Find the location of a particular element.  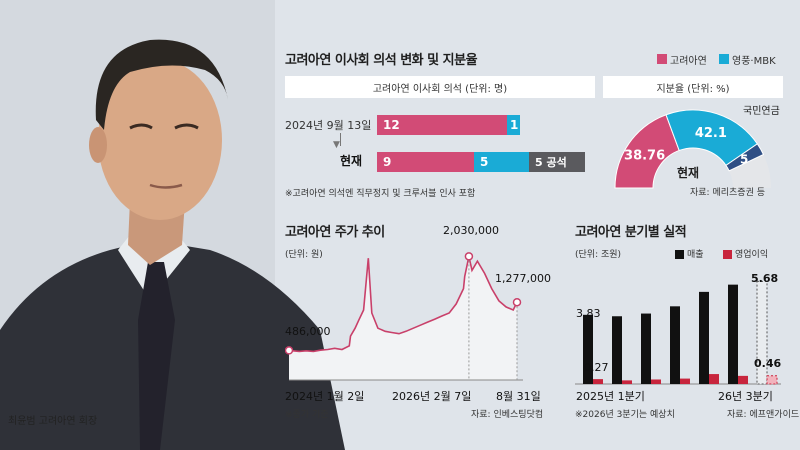

board-arrow-line is located at coordinates (340, 139).